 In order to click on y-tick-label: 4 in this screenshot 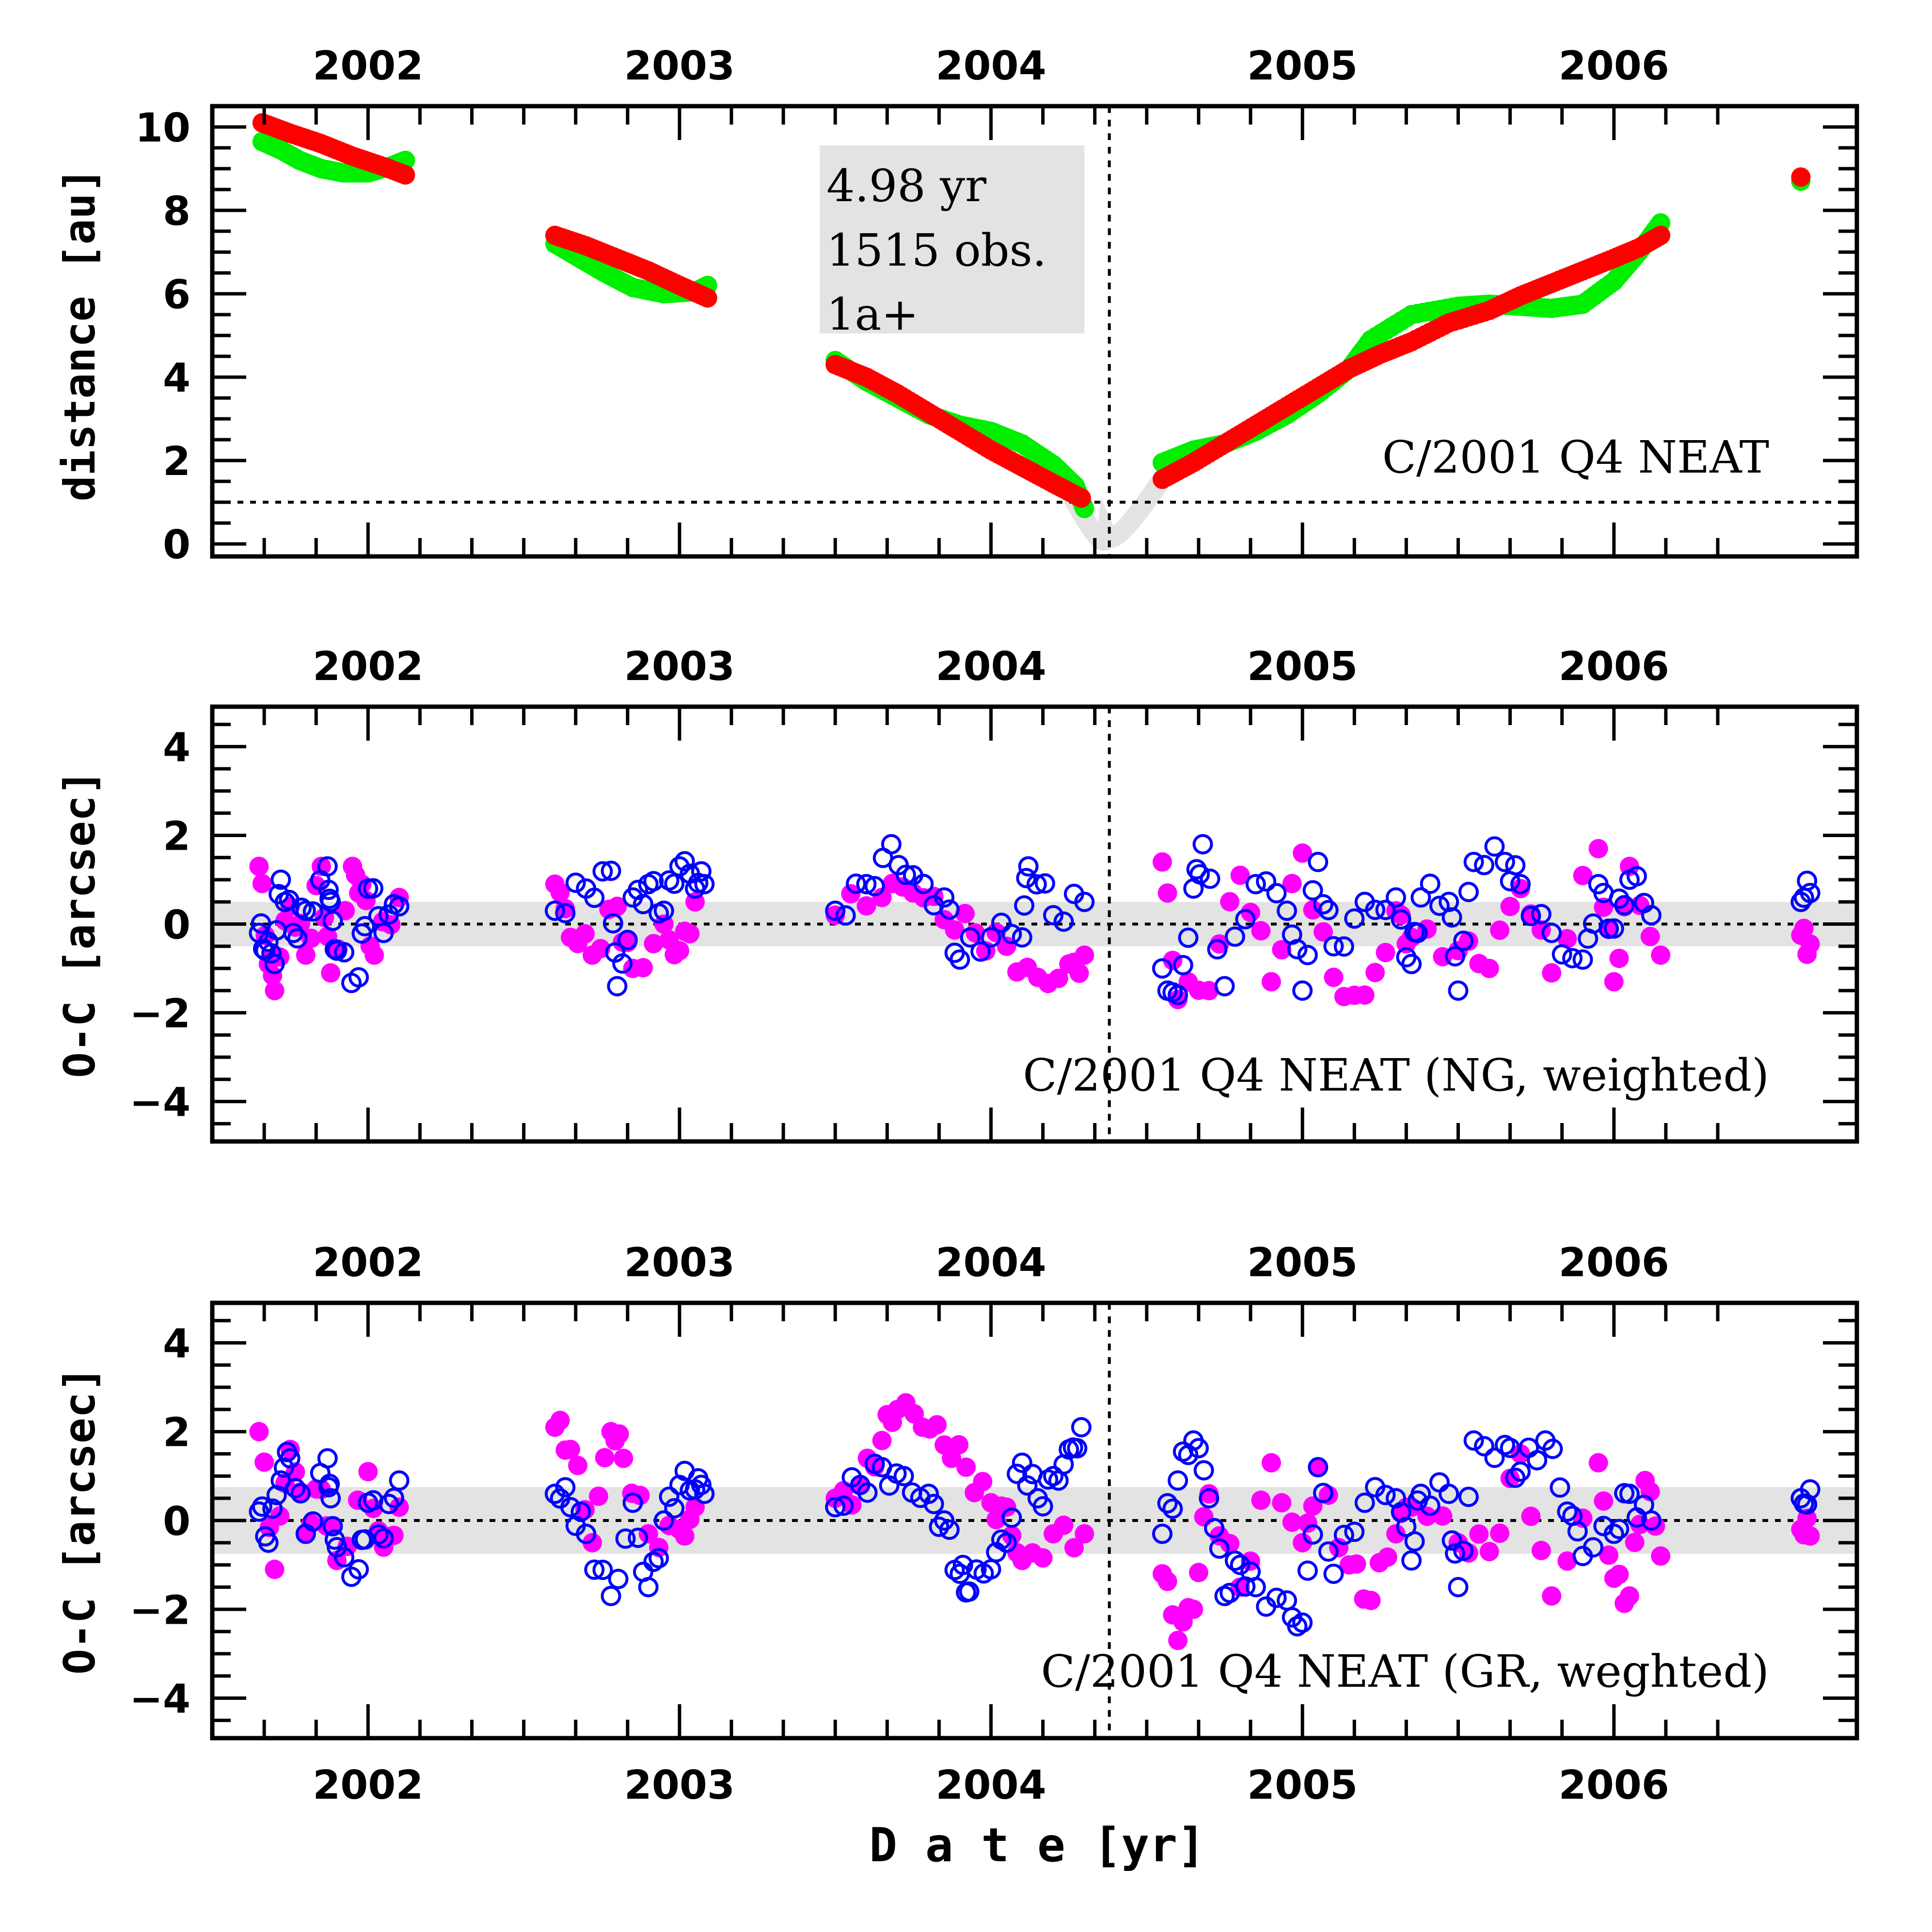, I will do `click(177, 1344)`.